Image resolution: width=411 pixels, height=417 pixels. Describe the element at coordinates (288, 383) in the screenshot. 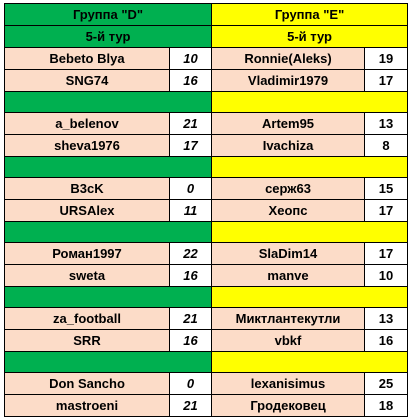

I see `group-e-player-name: lexanisimus` at that location.